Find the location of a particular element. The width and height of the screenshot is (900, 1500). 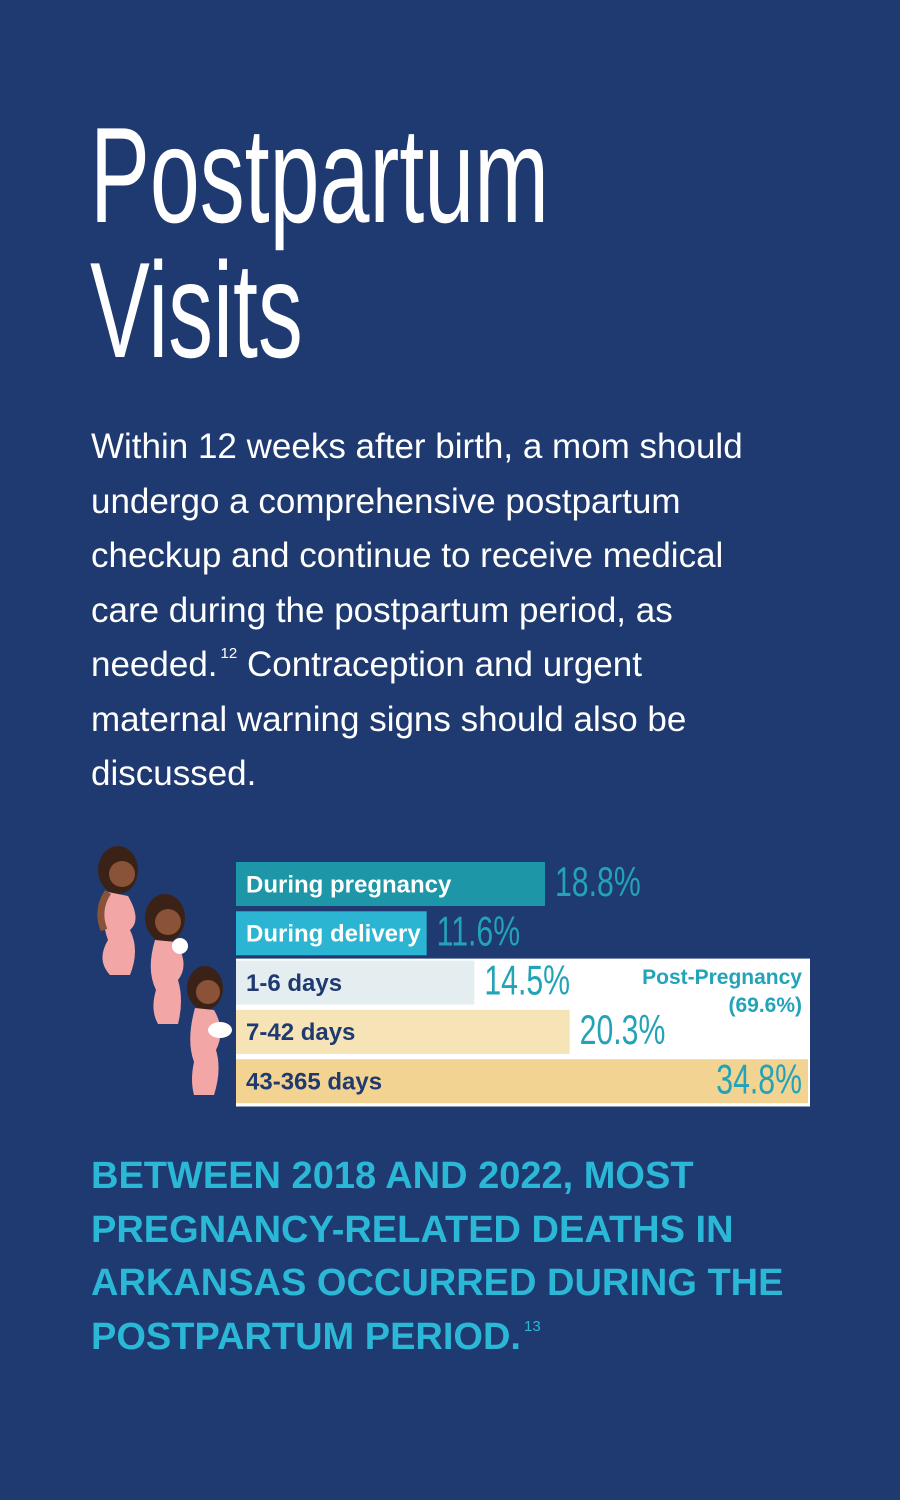

value-label: 34.8% is located at coordinates (759, 1078).